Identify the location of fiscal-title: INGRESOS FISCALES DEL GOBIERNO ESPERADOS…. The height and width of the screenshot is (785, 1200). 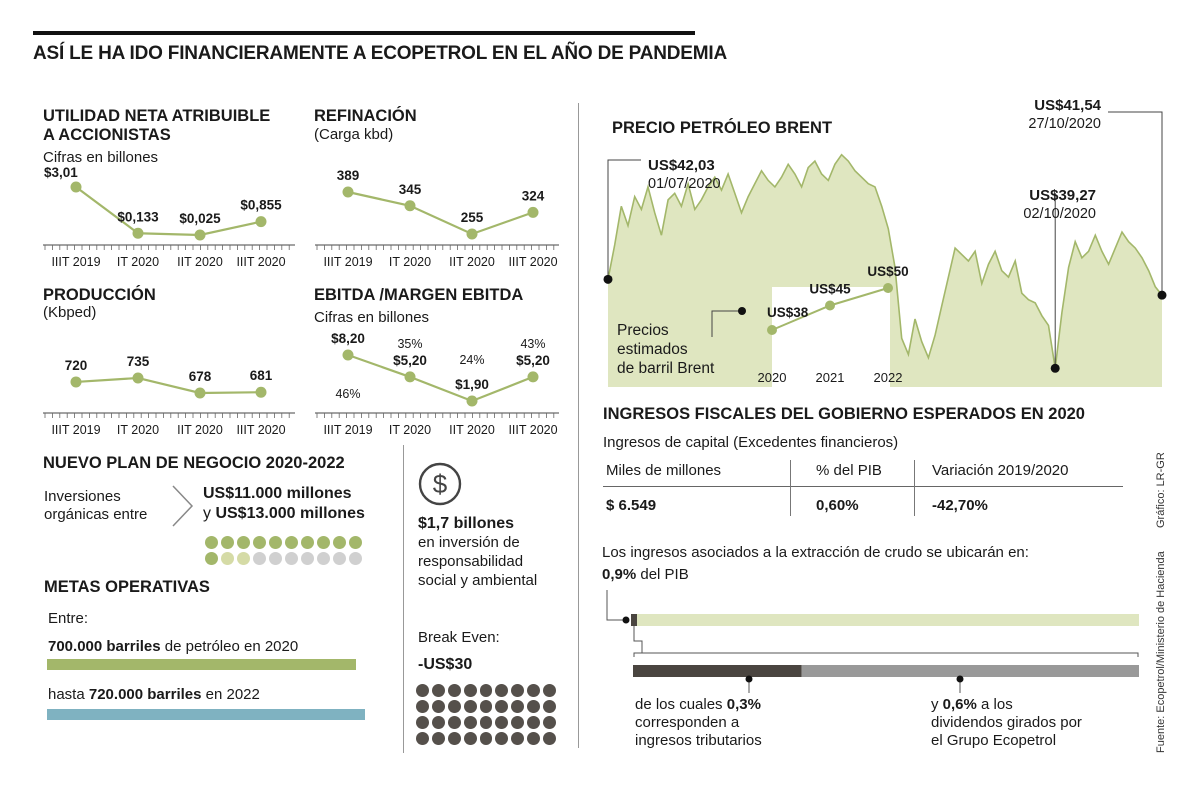
(844, 414).